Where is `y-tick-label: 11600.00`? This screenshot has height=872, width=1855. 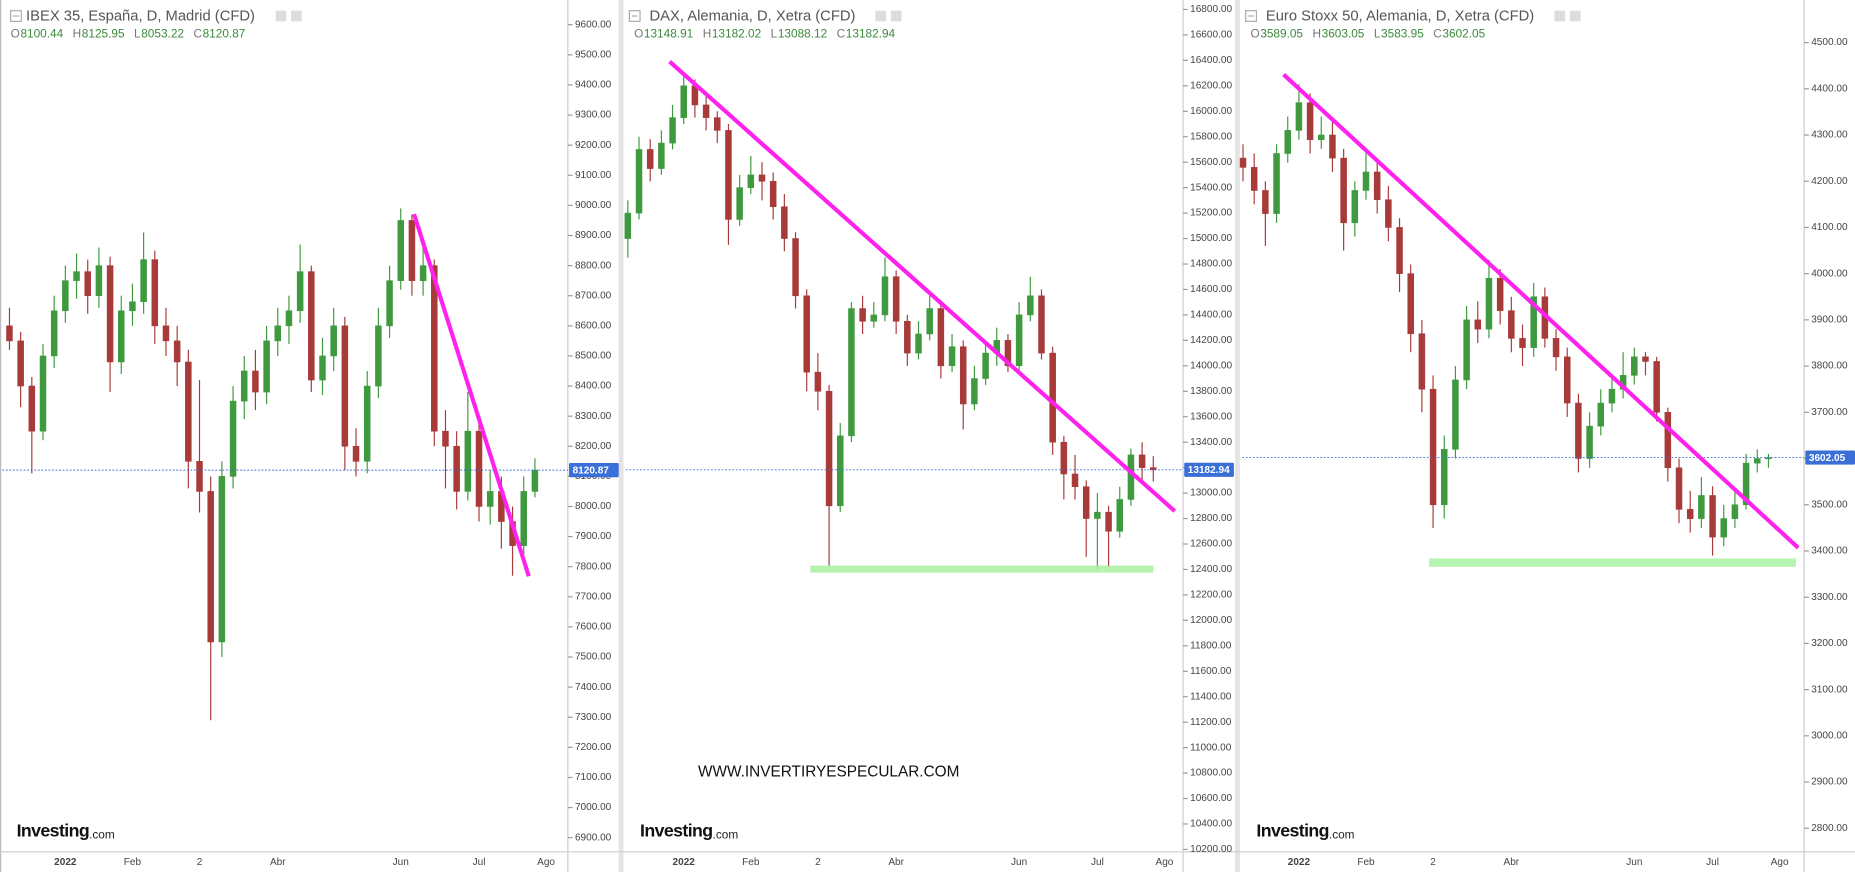 y-tick-label: 11600.00 is located at coordinates (1211, 671).